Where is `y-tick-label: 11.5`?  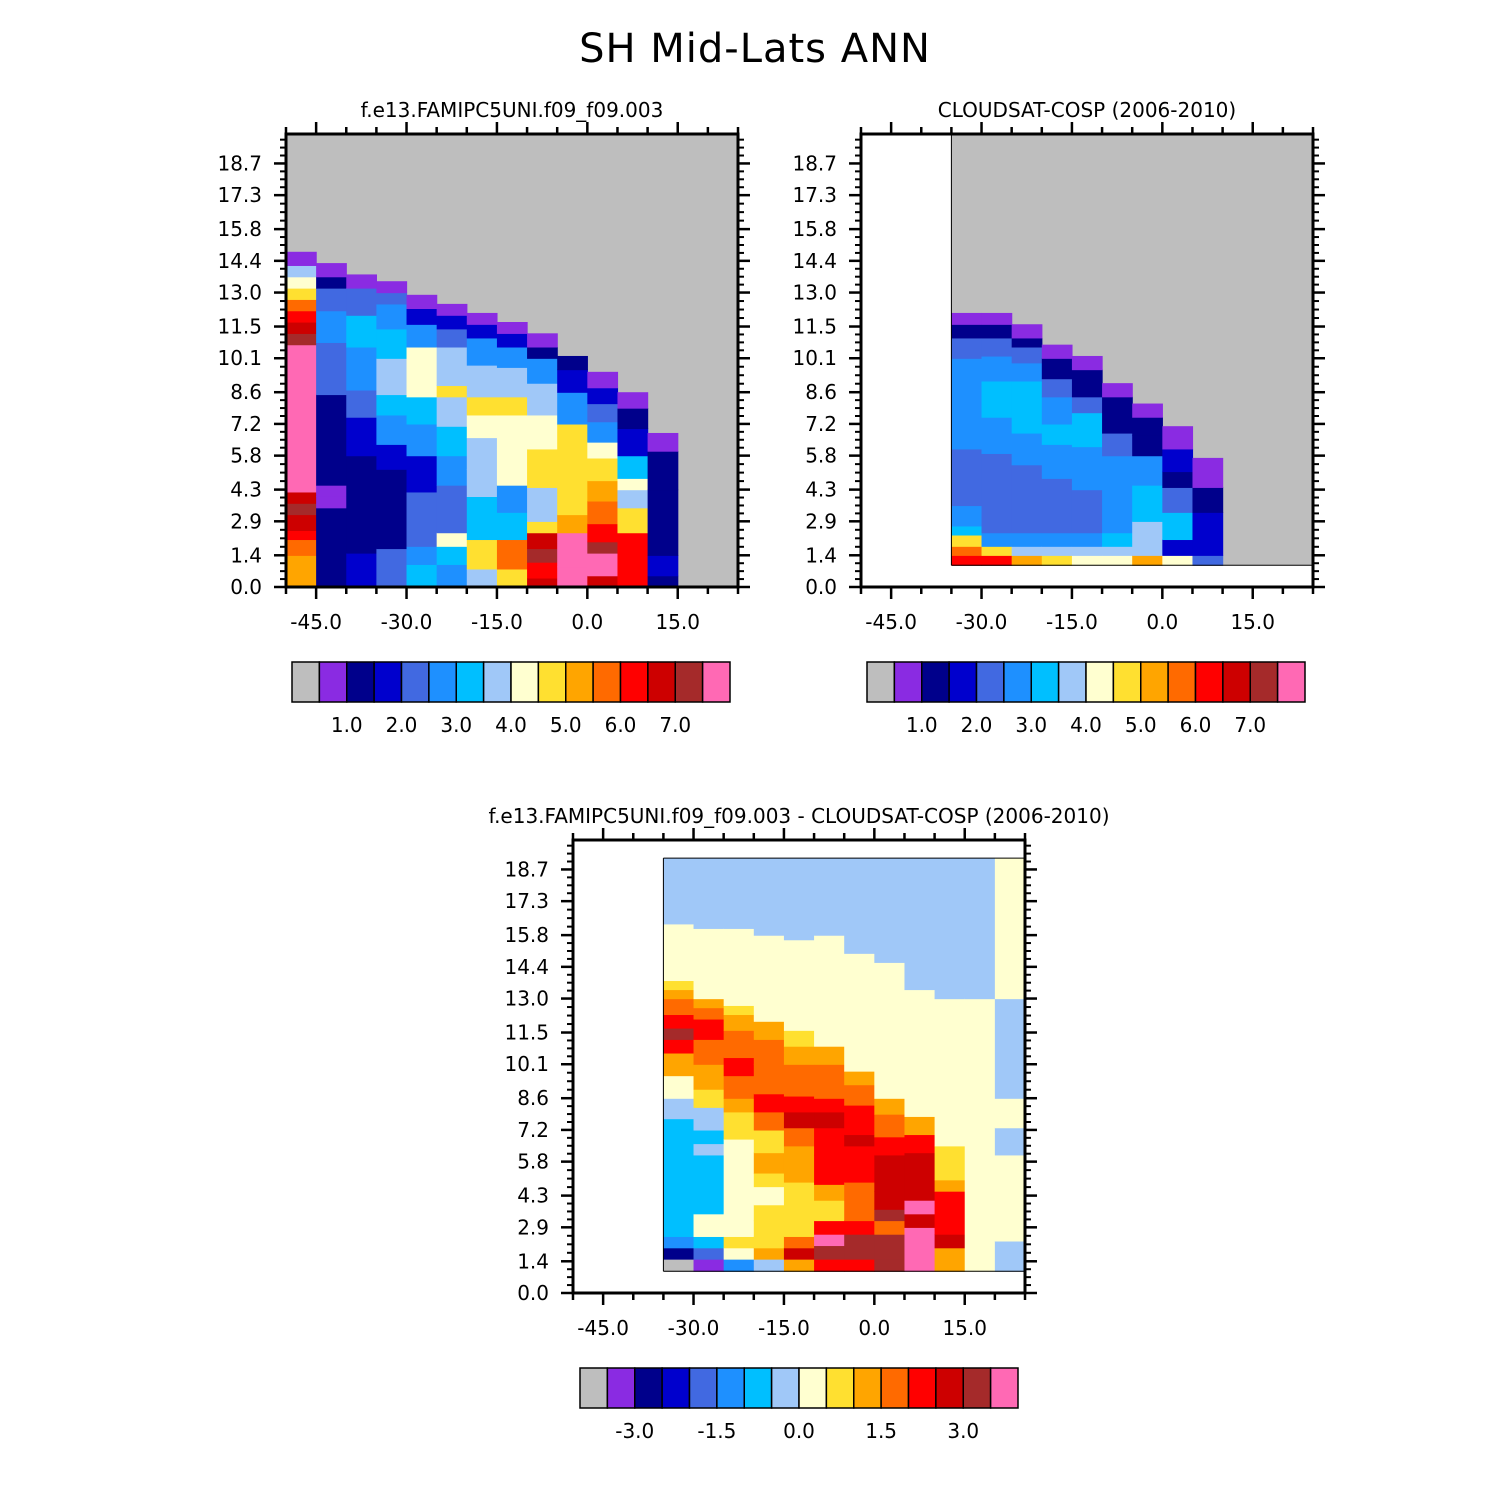 y-tick-label: 11.5 is located at coordinates (239, 327).